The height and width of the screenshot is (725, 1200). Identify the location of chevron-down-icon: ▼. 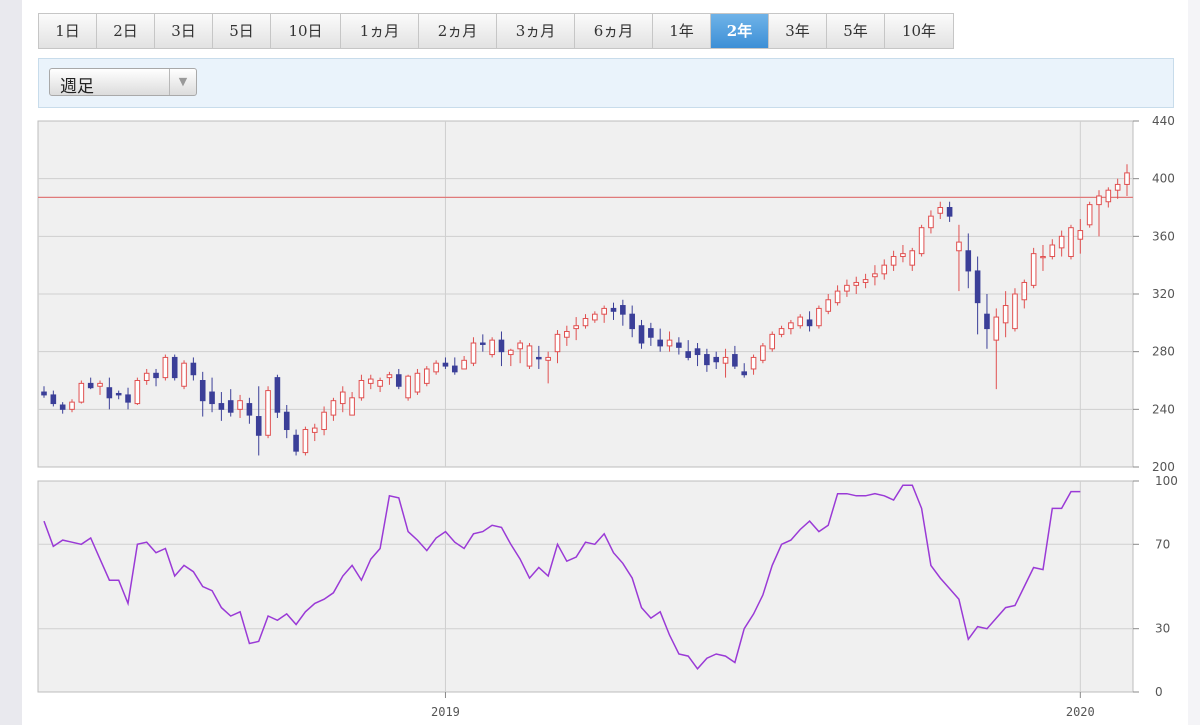
(182, 82).